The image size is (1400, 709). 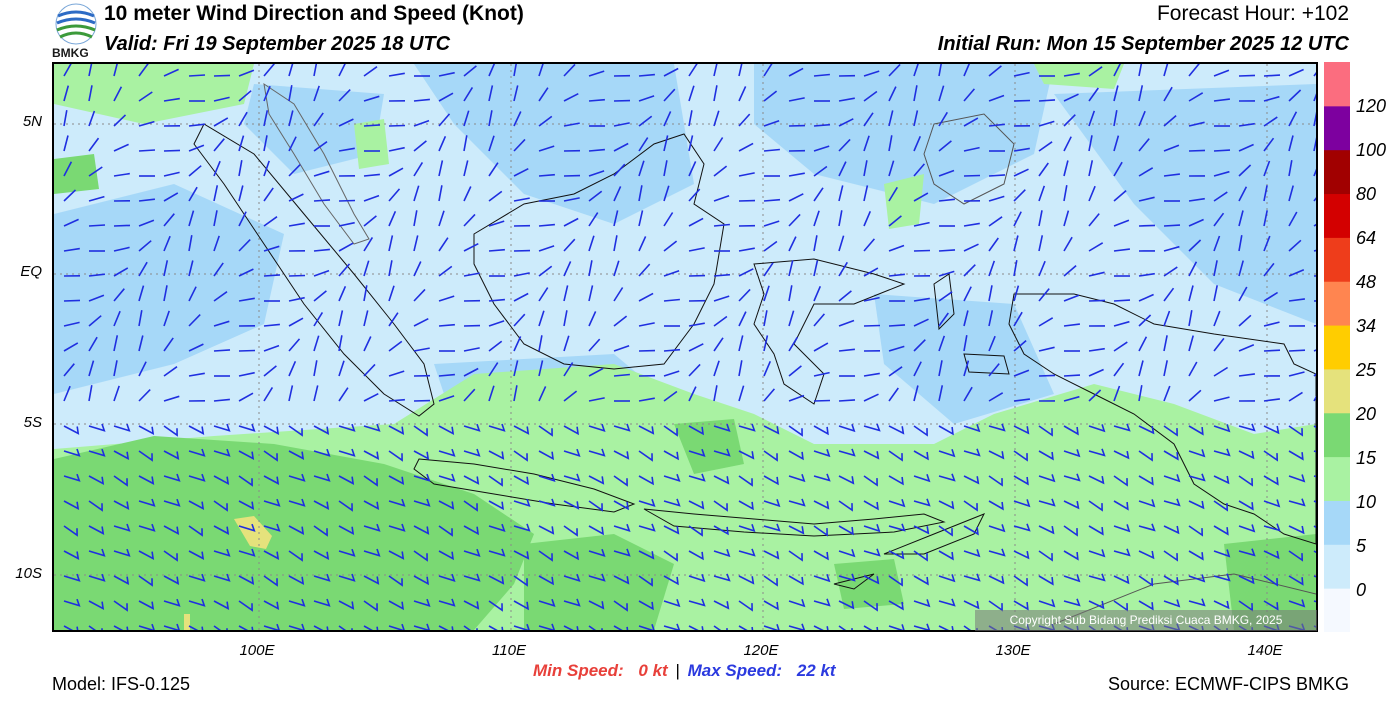 What do you see at coordinates (1366, 414) in the screenshot?
I see `colorbar-label-20: 20` at bounding box center [1366, 414].